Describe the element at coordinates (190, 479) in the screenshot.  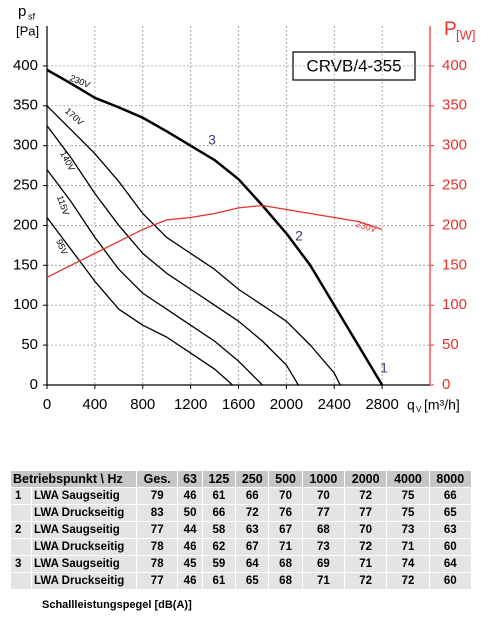
I see `header-cell: 63` at that location.